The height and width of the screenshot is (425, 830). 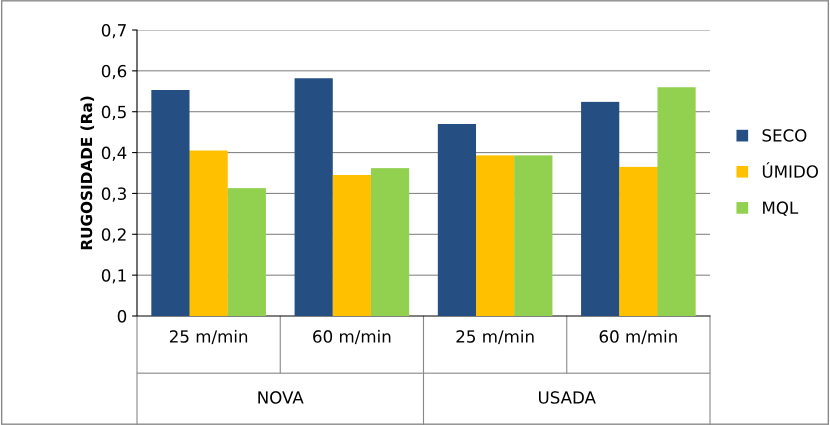 What do you see at coordinates (784, 135) in the screenshot?
I see `legend-label: SECO` at bounding box center [784, 135].